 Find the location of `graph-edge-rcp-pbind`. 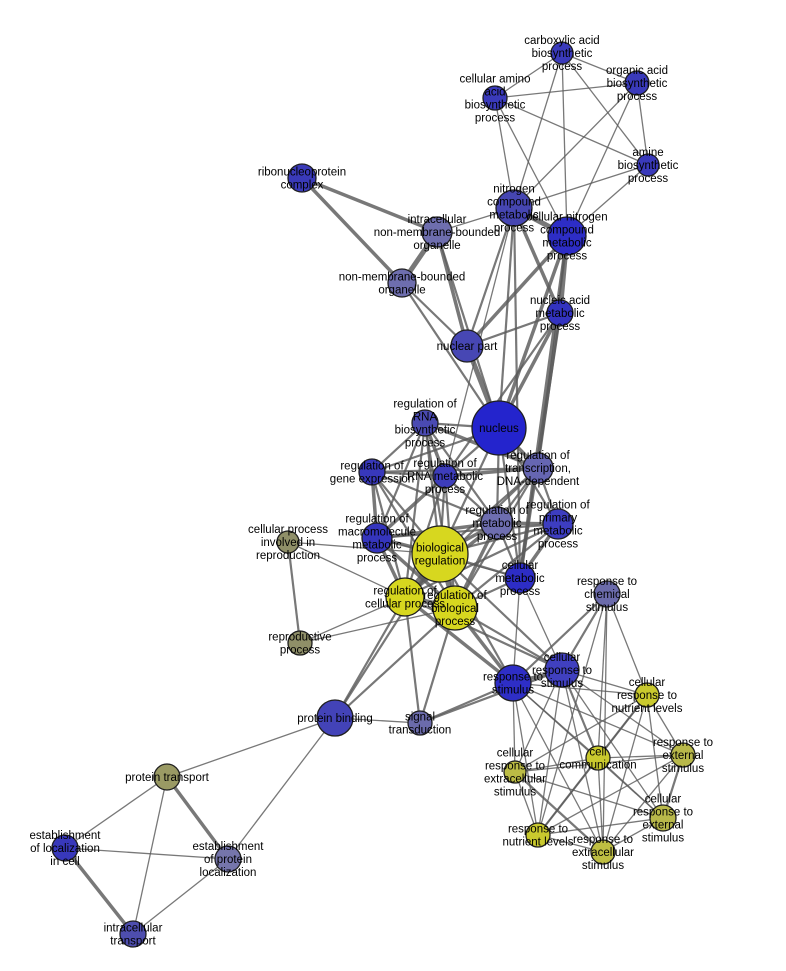

graph-edge-rcp-pbind is located at coordinates (370, 657).